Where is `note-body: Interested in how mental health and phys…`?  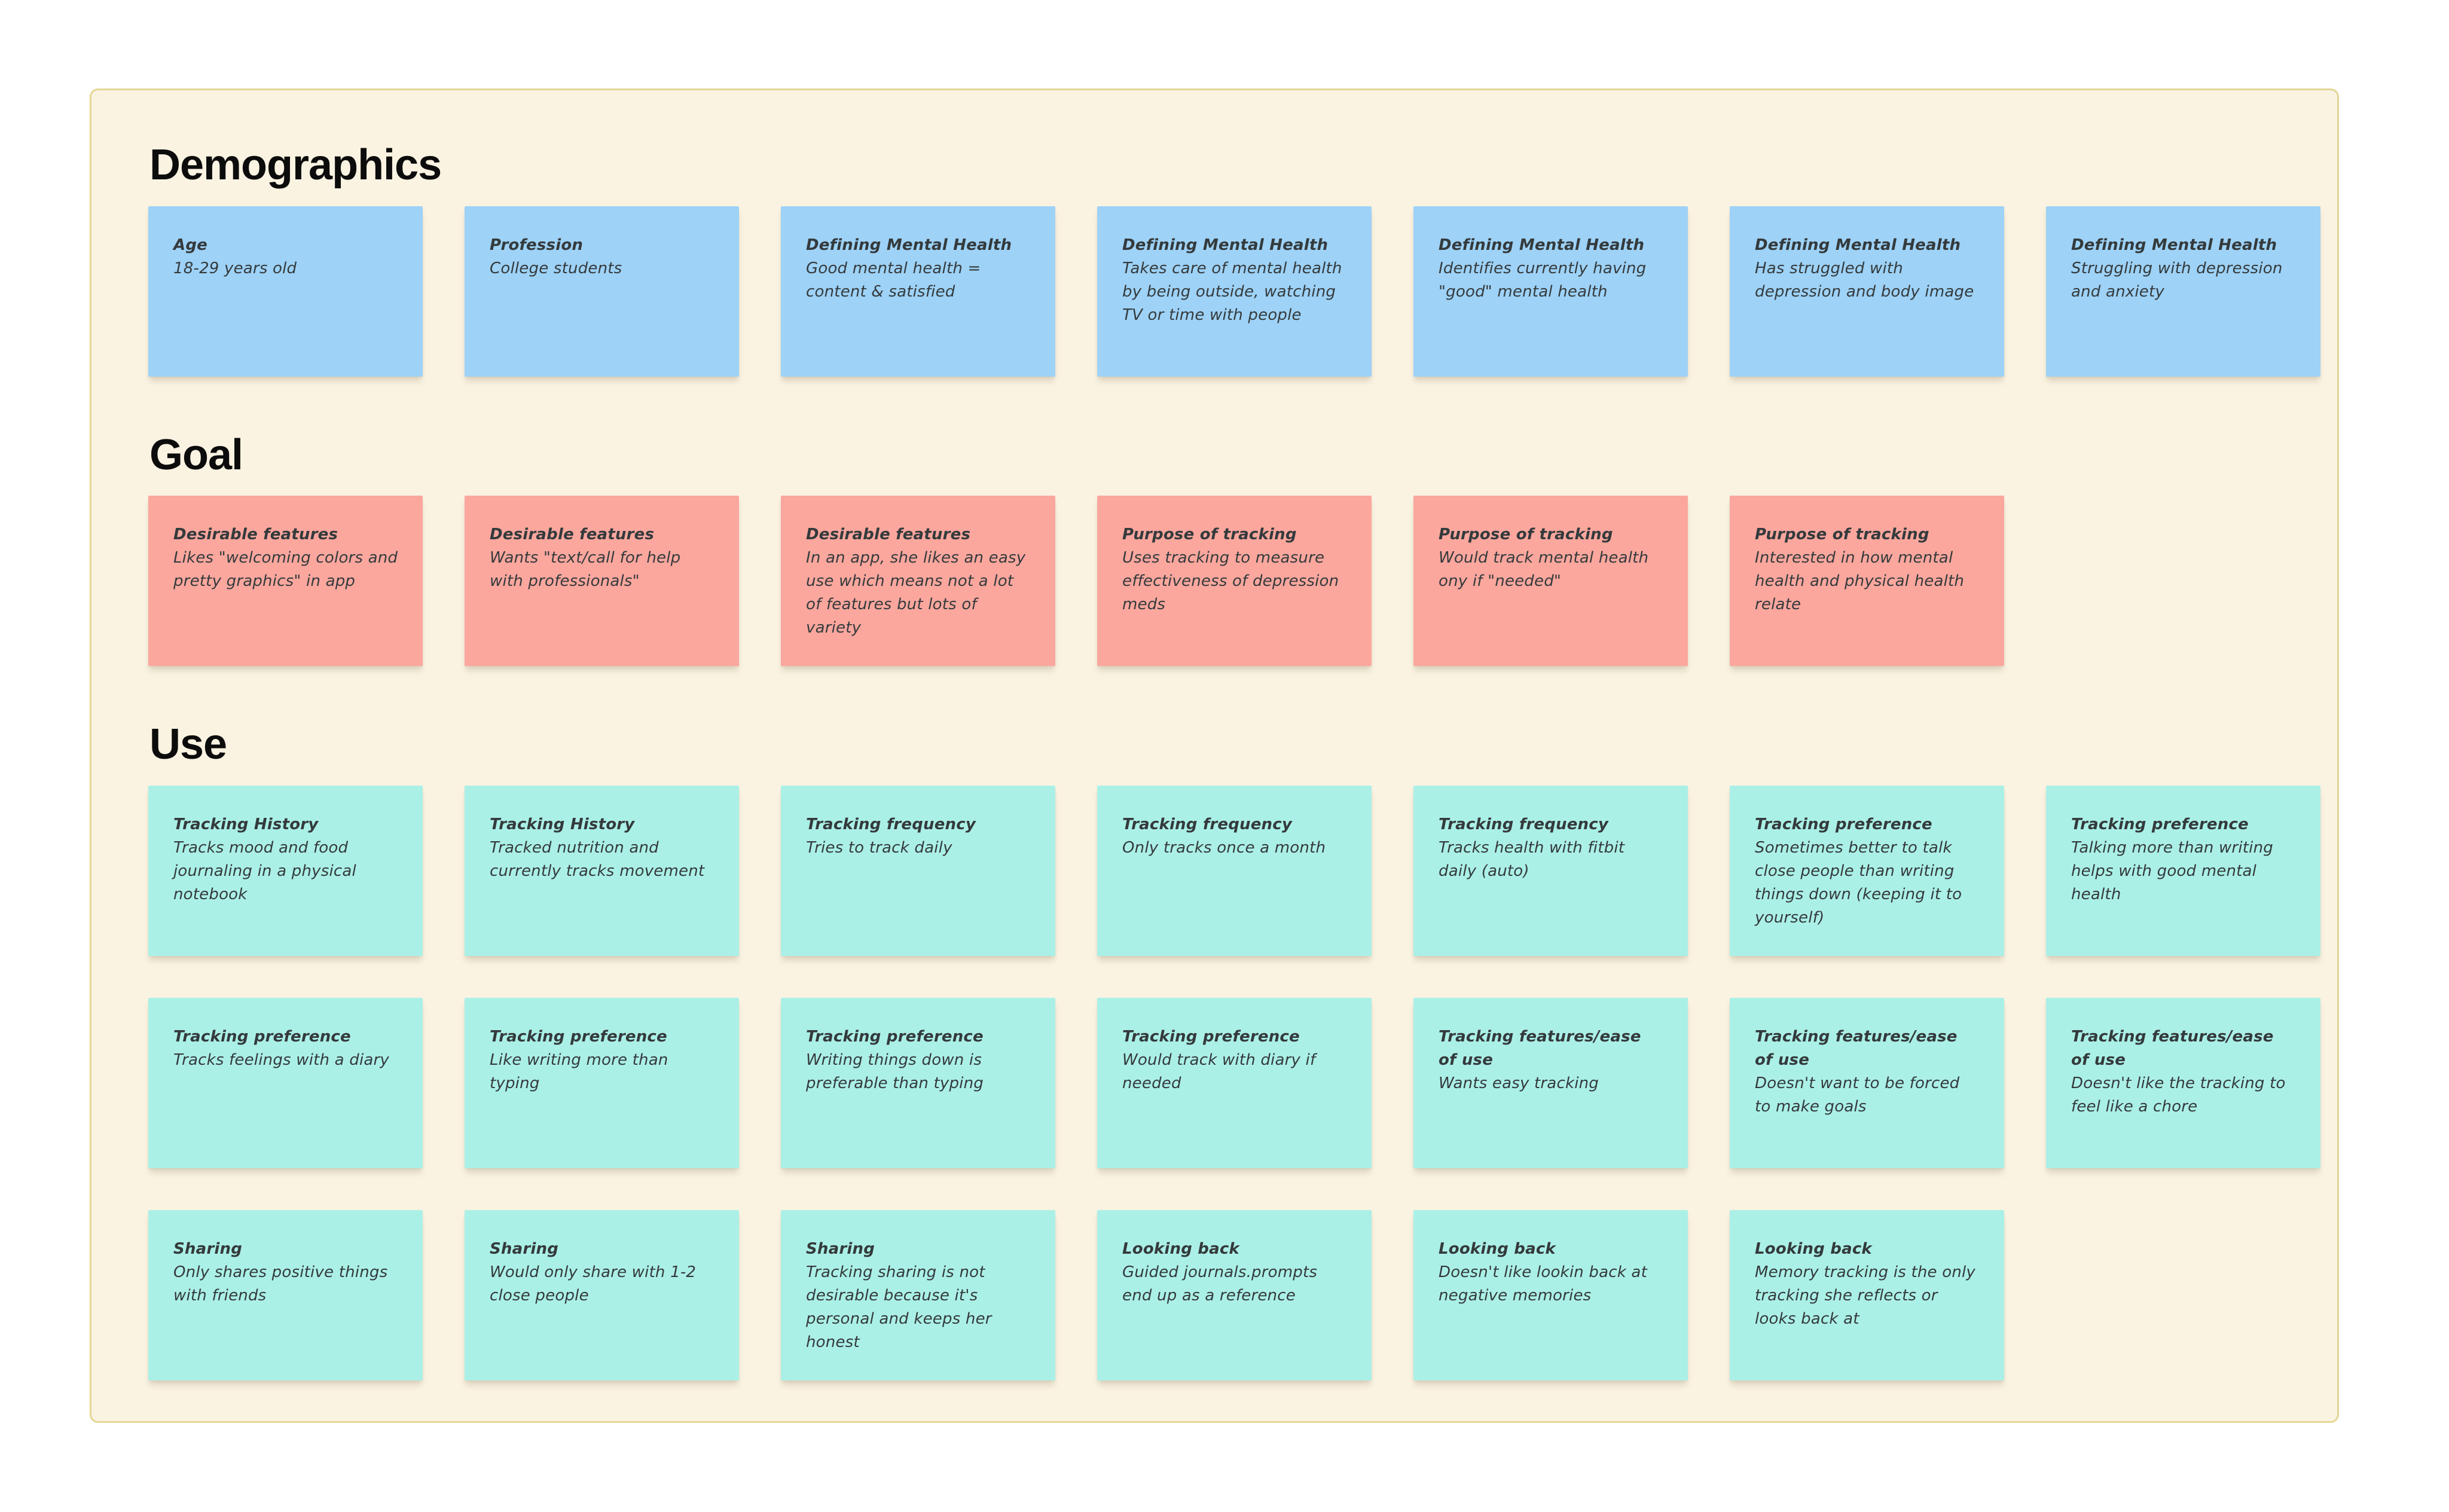 note-body: Interested in how mental health and phys… is located at coordinates (1860, 581).